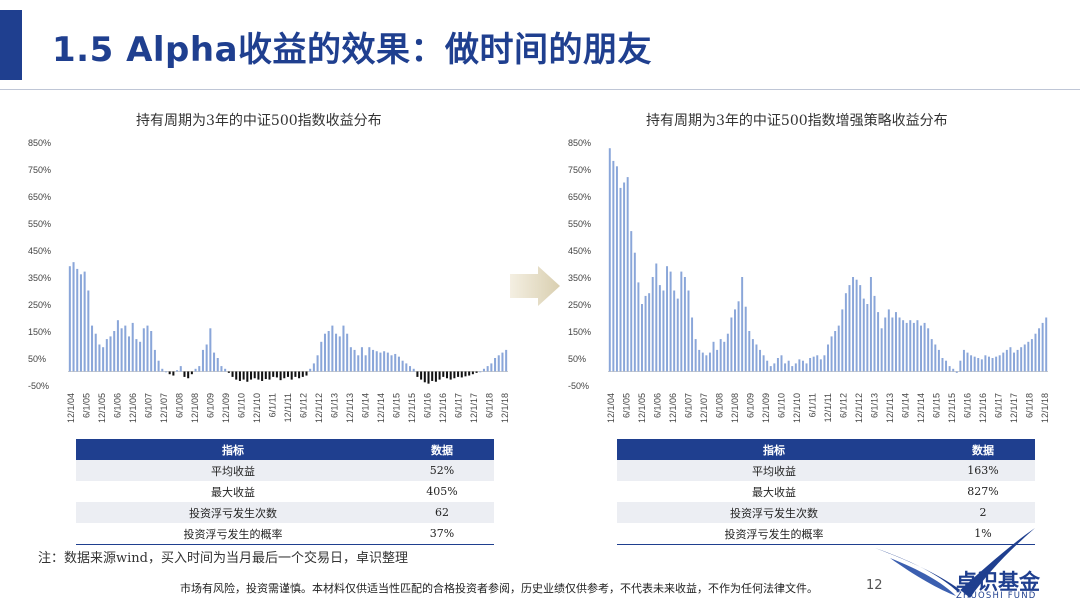 The width and height of the screenshot is (1080, 608). I want to click on x-tick-label: 6/1/18, so click(1030, 405).